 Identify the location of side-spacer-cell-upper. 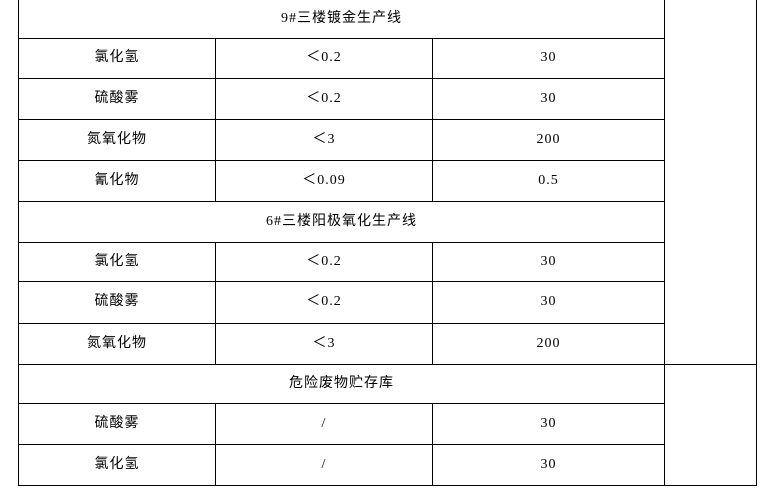
(711, 182).